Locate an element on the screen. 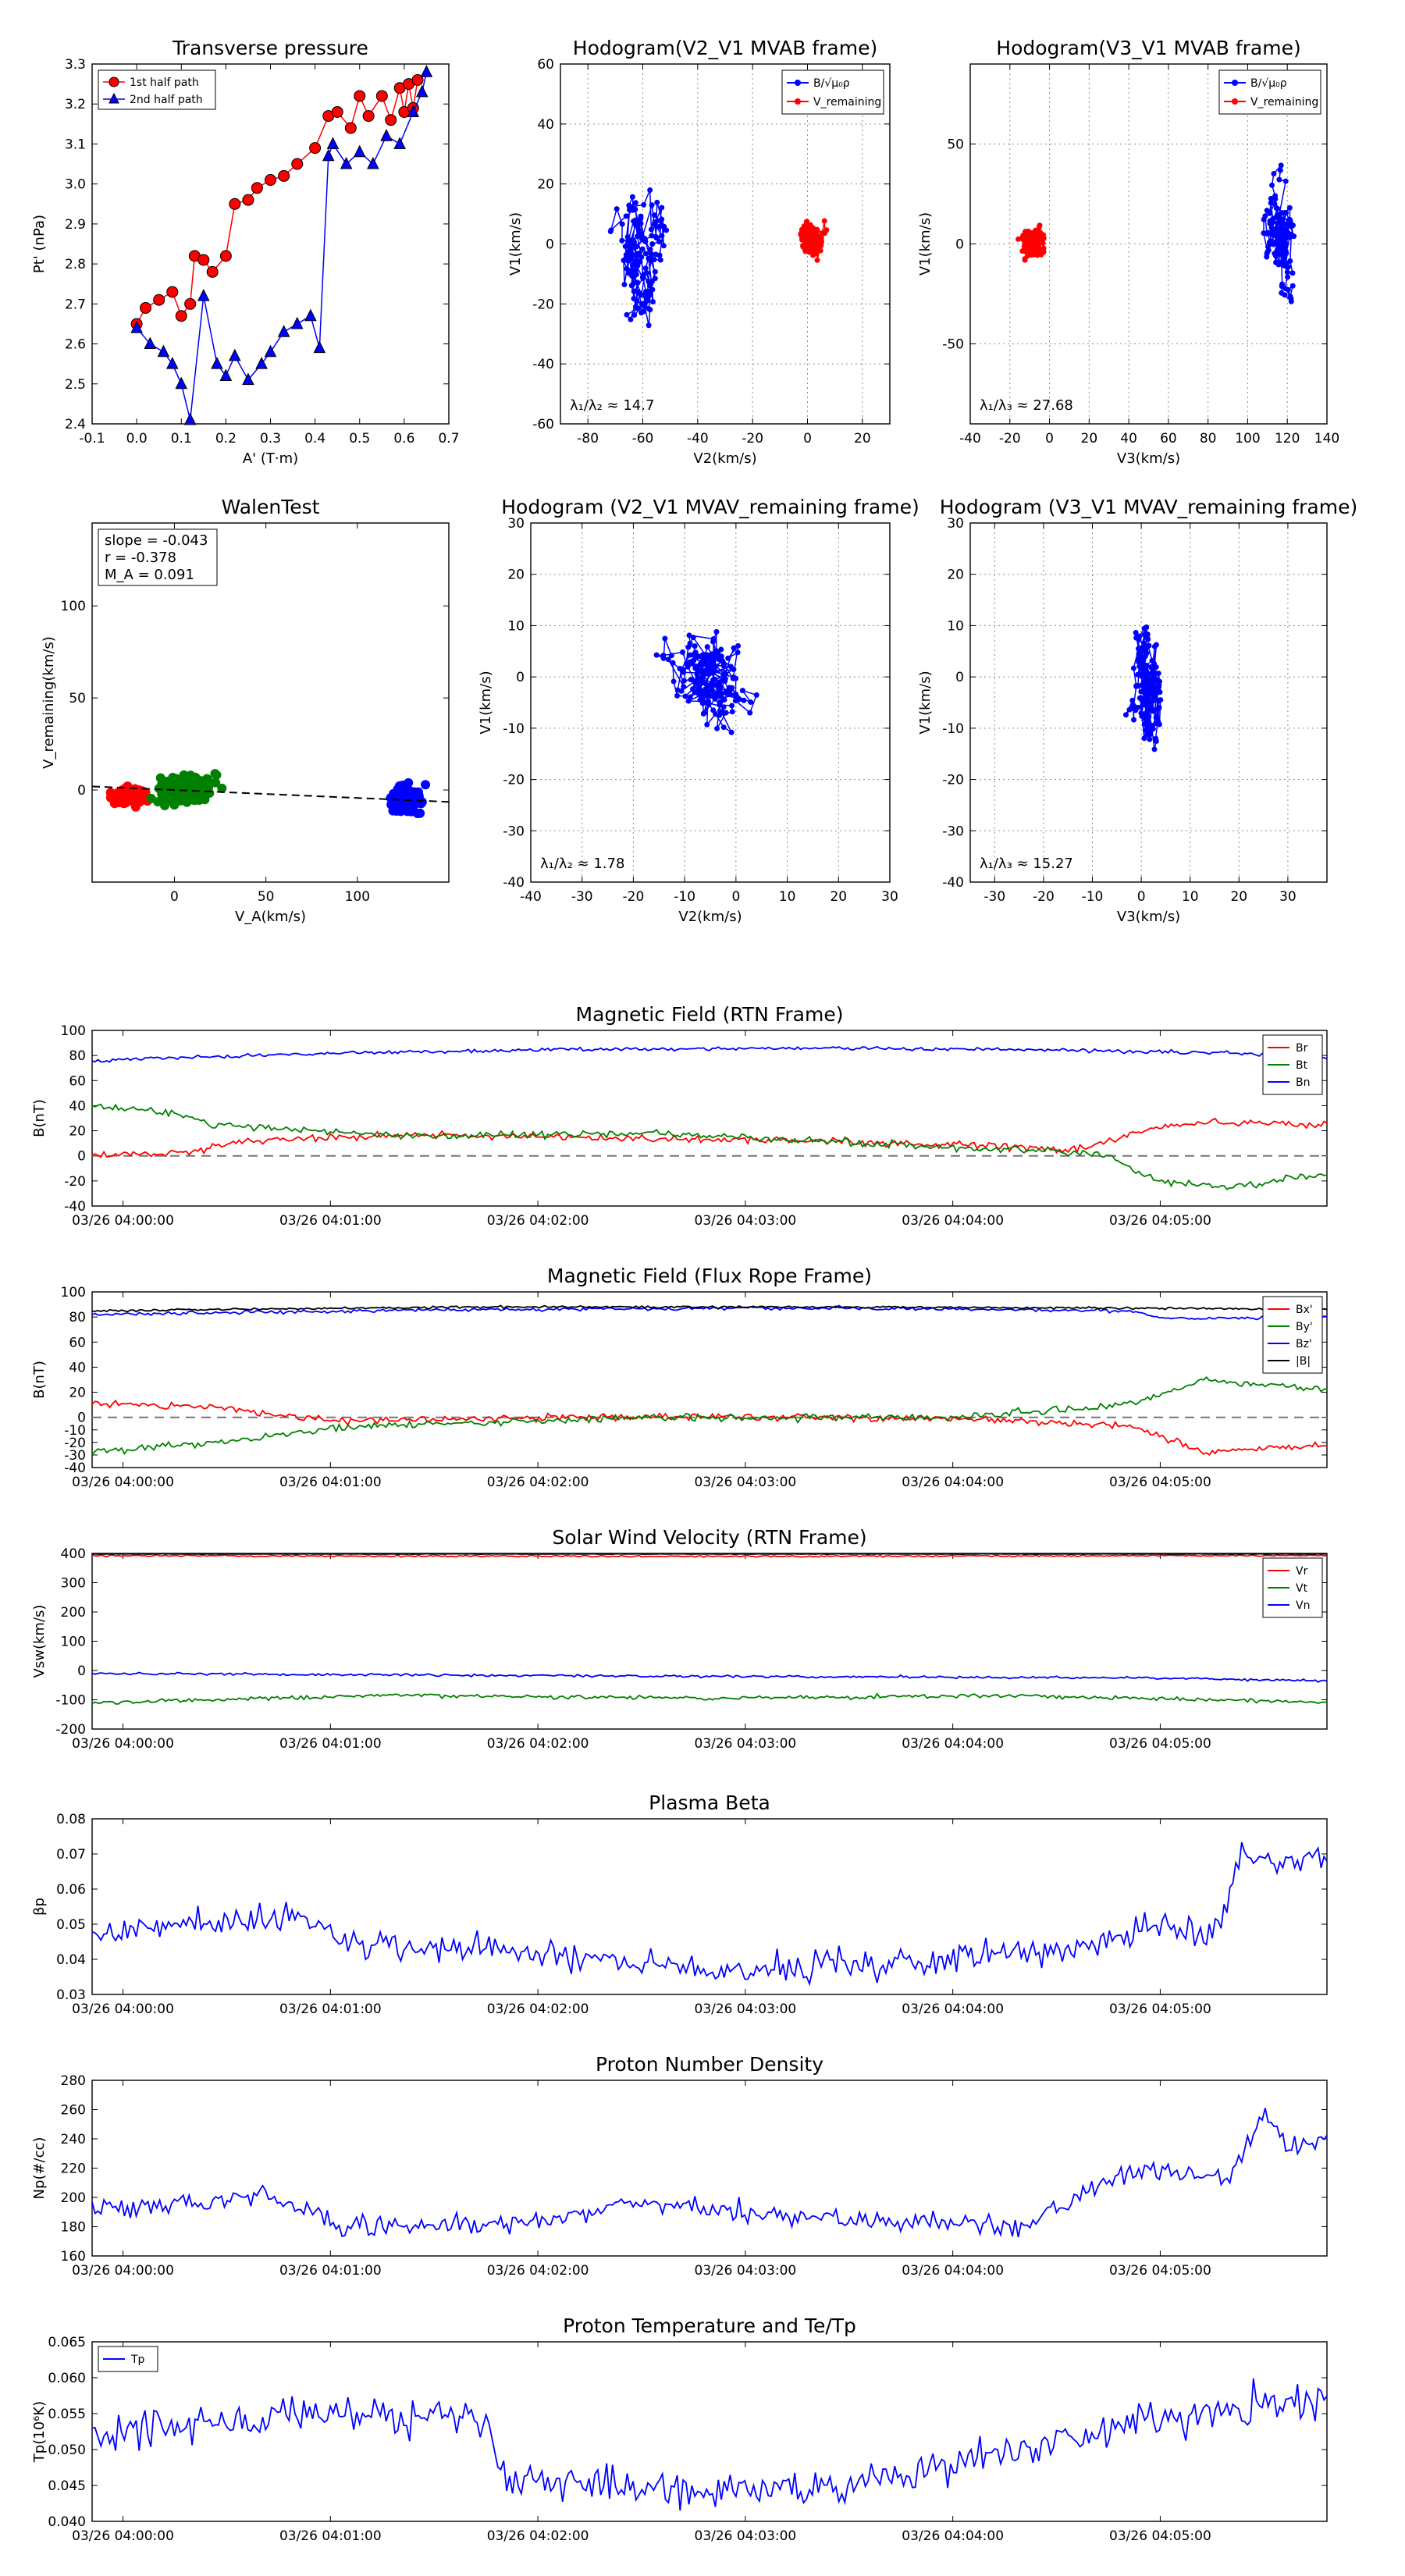 The width and height of the screenshot is (1405, 2576). x-tick-label: 60 is located at coordinates (1168, 439).